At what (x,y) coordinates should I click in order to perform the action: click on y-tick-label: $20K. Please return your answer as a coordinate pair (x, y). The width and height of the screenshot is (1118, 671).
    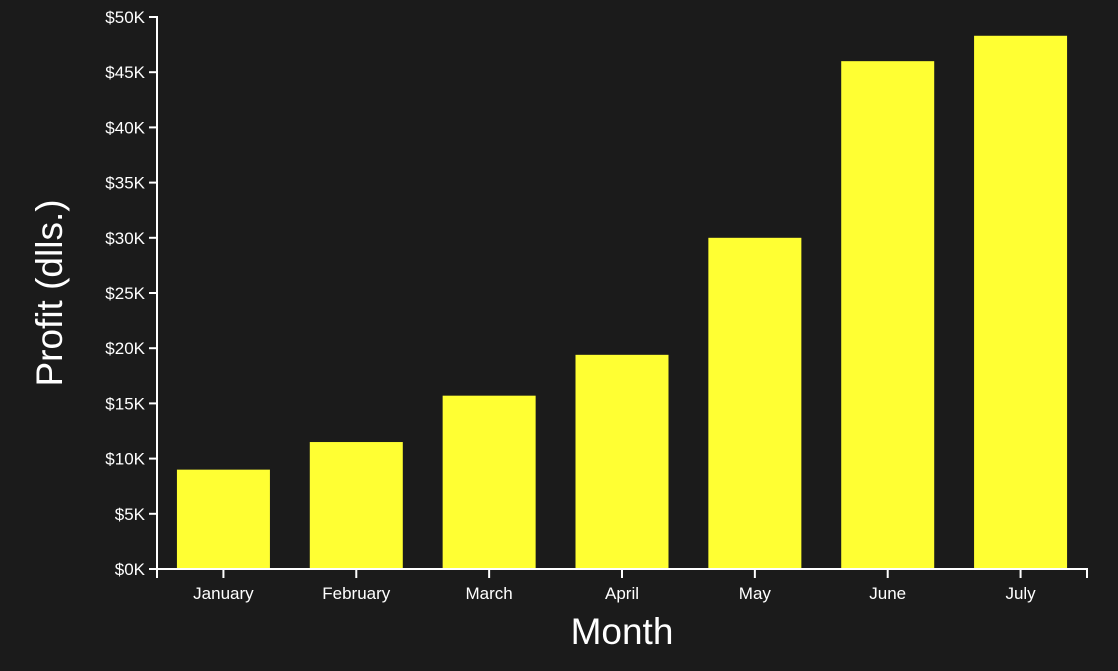
    Looking at the image, I should click on (125, 348).